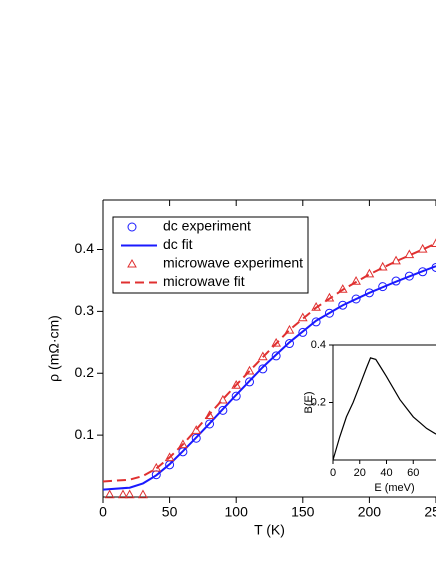  What do you see at coordinates (204, 281) in the screenshot?
I see `legend-label: microwave fit` at bounding box center [204, 281].